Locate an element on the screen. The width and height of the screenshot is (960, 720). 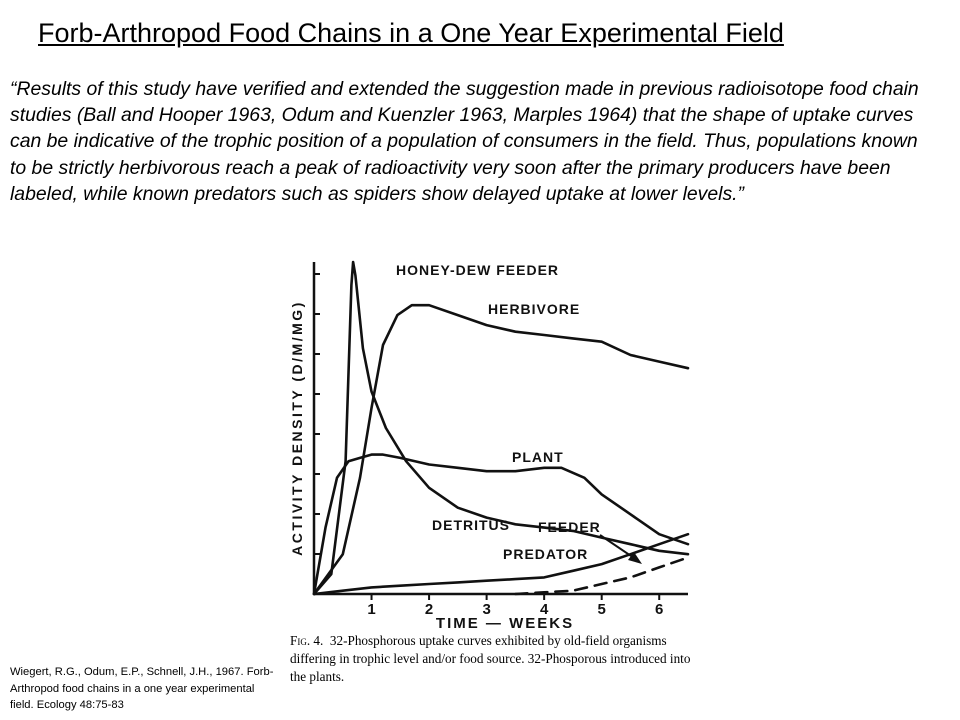
series-label: HERBIVORE is located at coordinates (534, 309).